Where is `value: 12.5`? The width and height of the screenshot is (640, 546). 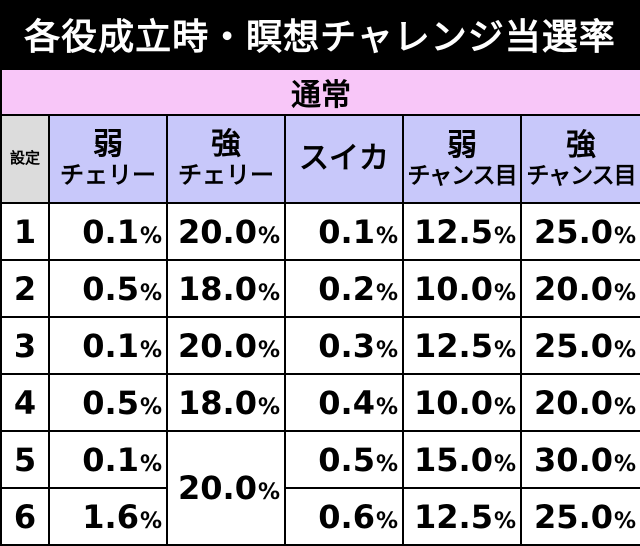
value: 12.5 is located at coordinates (453, 345).